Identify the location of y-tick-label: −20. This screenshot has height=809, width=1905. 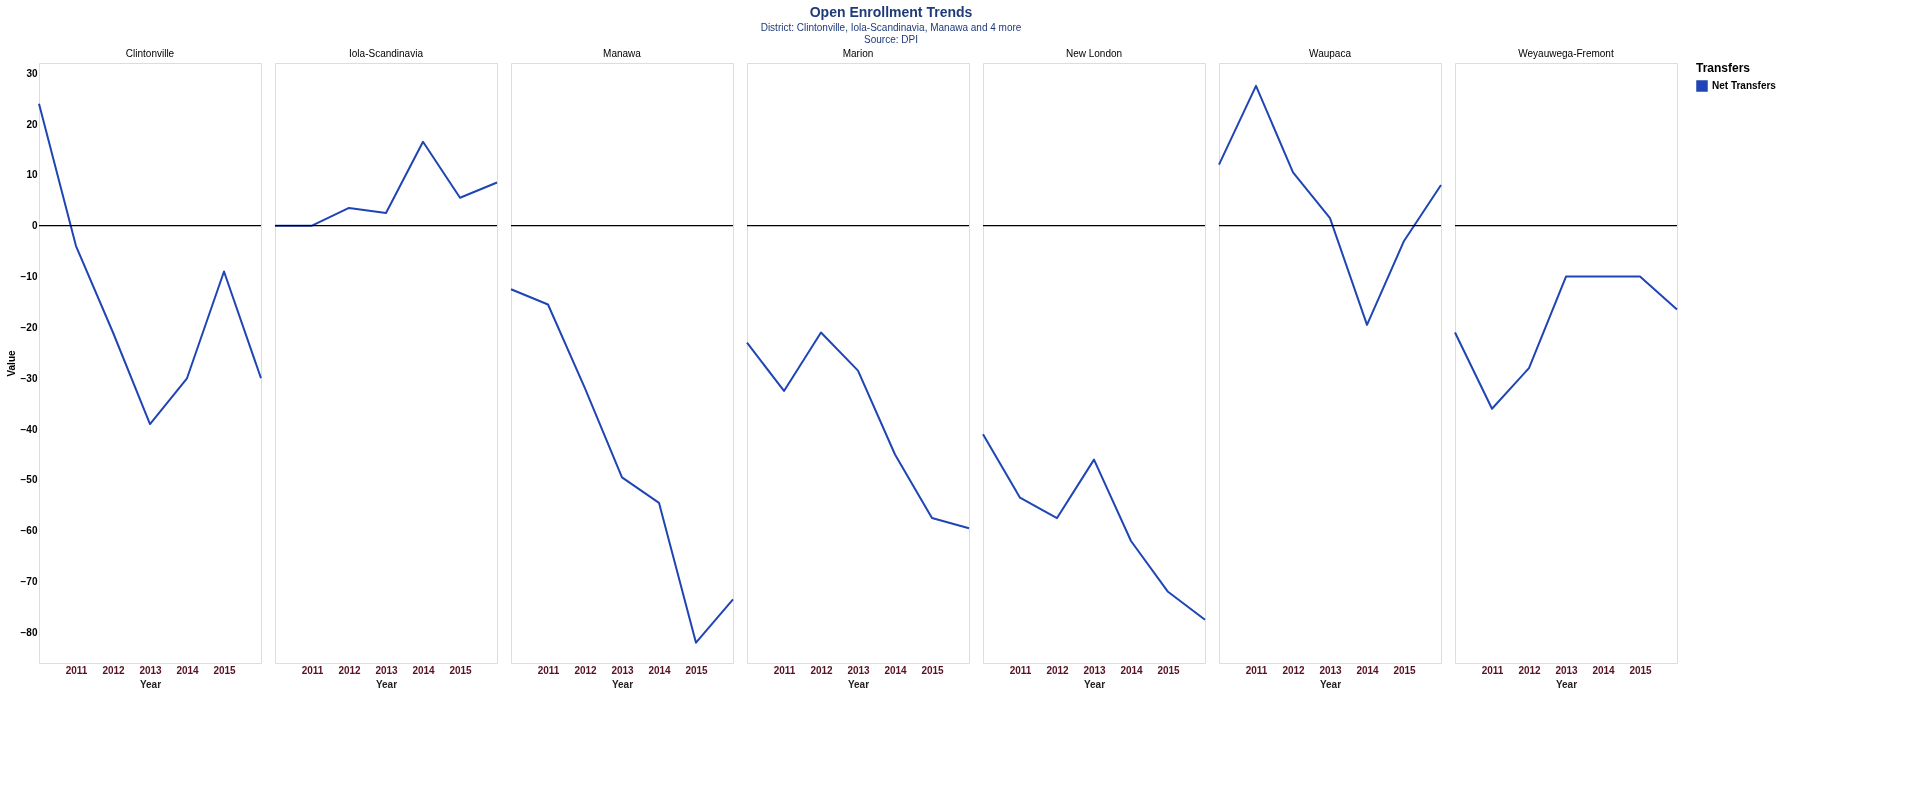
(29, 327).